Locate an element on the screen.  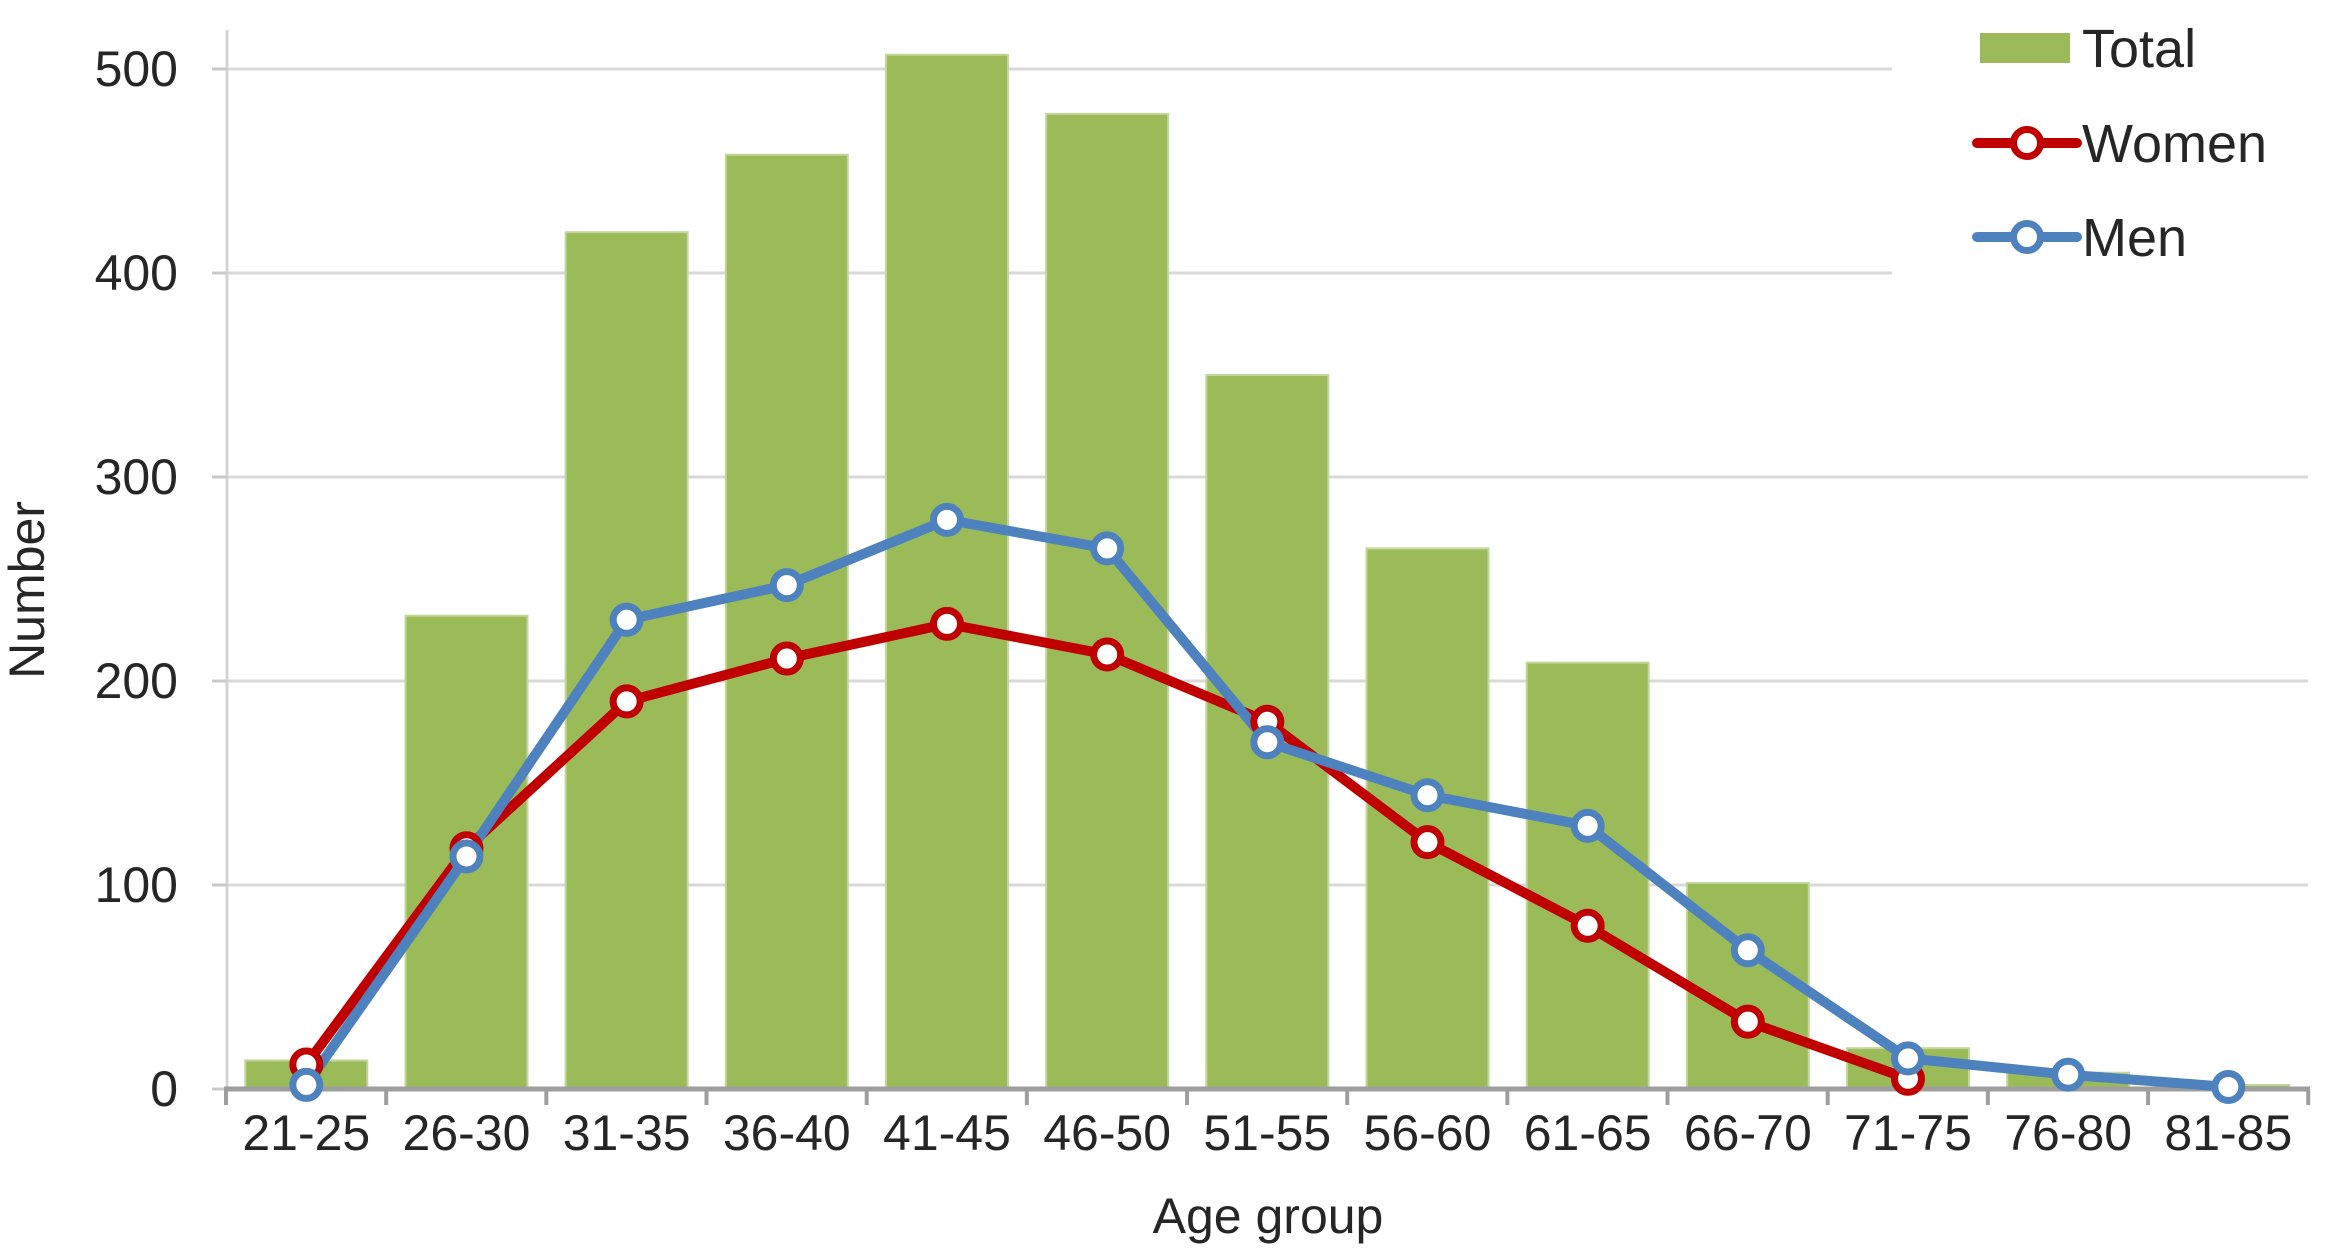
x-tick-label-76-80: 76-80 is located at coordinates (2068, 1133).